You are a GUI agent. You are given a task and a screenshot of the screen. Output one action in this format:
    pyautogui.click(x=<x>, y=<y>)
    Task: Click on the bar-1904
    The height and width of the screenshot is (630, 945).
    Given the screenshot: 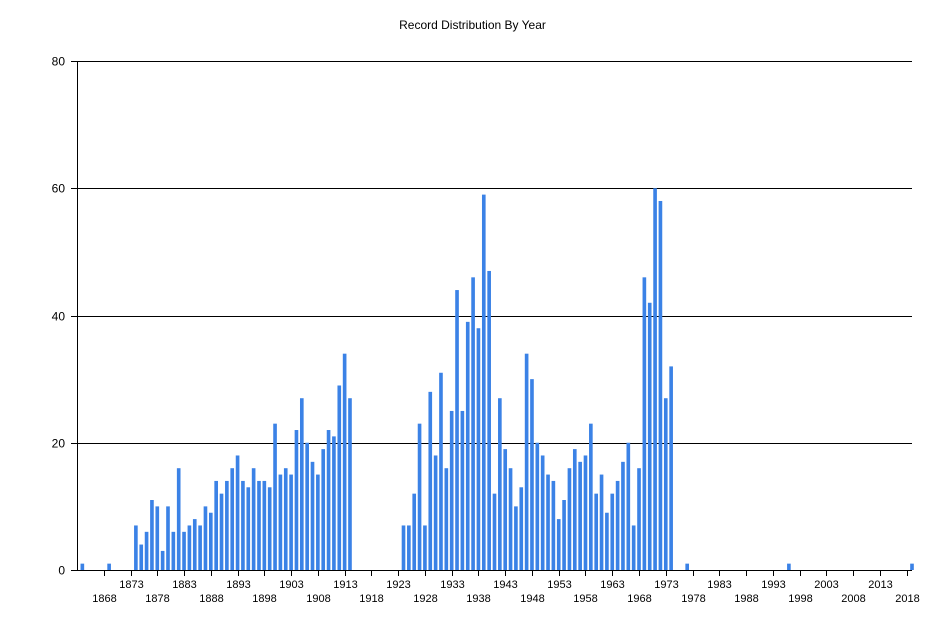 What is the action you would take?
    pyautogui.click(x=296, y=500)
    